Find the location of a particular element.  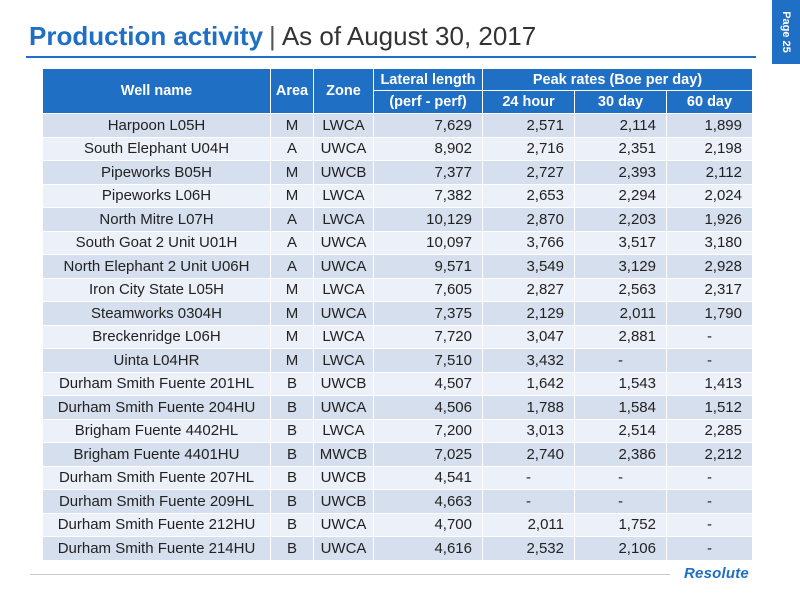

cell-30-day: 2,881 is located at coordinates (620, 336).